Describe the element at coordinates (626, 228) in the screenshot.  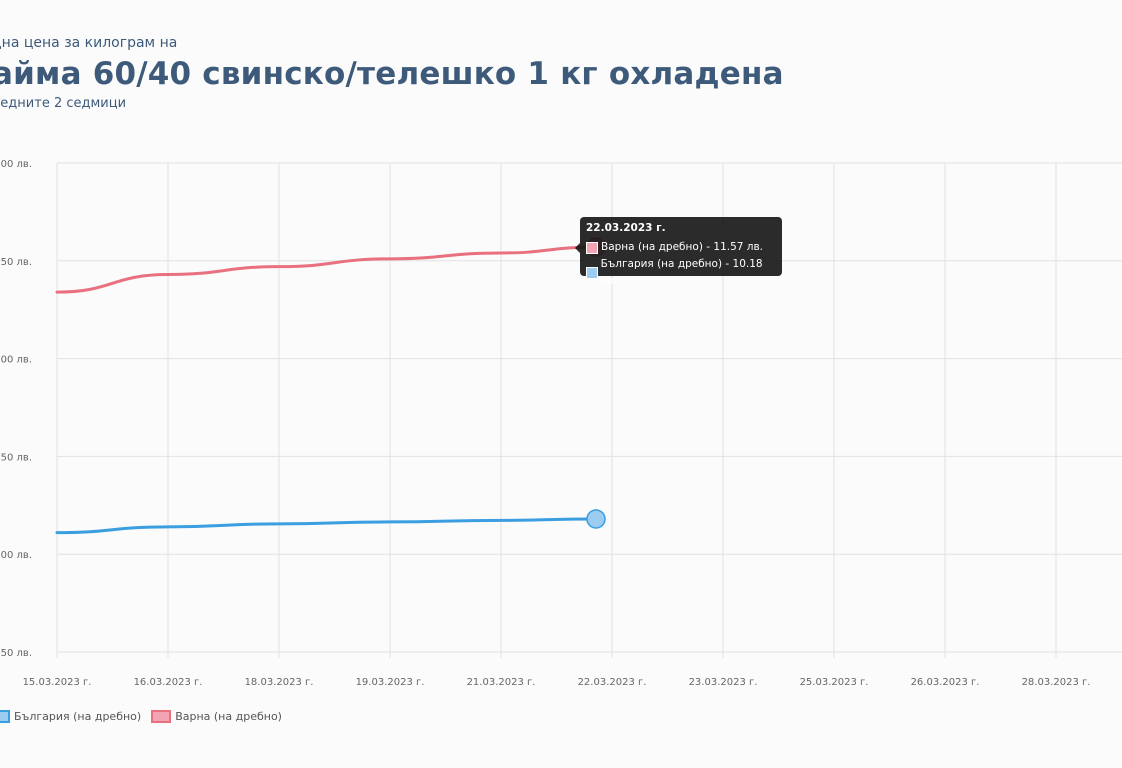
I see `tooltip-date: 22.03.2023 г.` at that location.